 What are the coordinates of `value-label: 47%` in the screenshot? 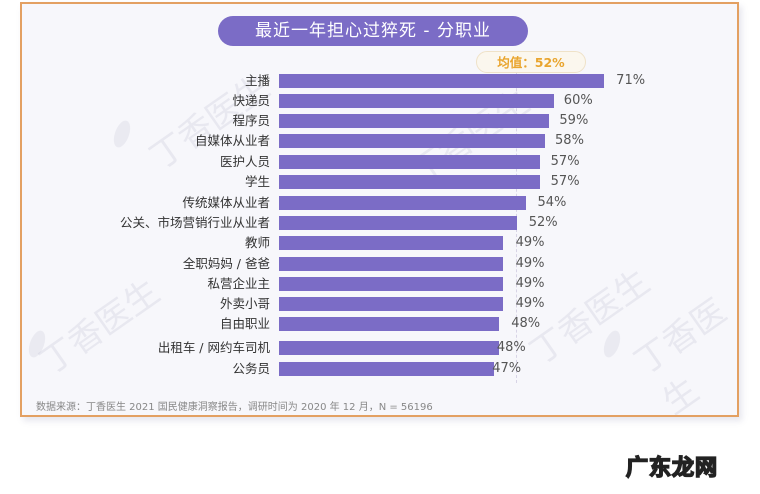 It's located at (507, 368).